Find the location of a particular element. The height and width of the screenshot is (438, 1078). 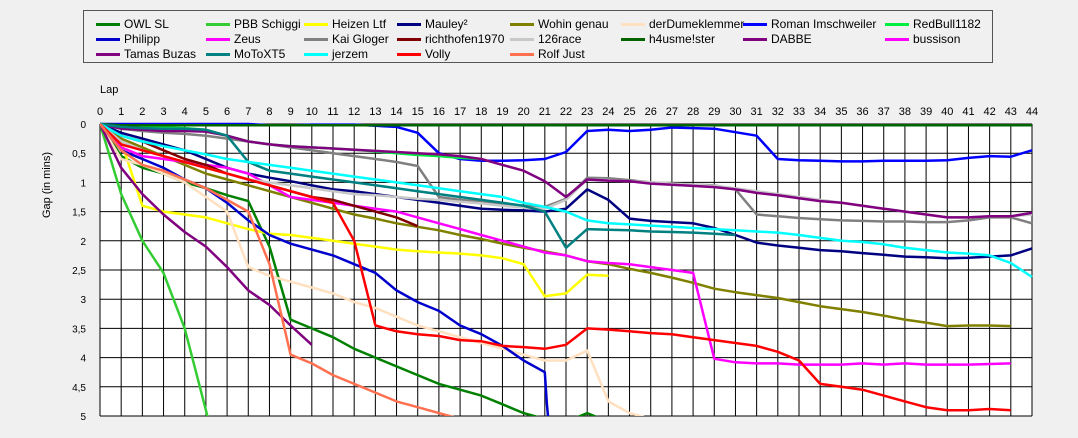

legend-label: richthofen1970 is located at coordinates (465, 39).